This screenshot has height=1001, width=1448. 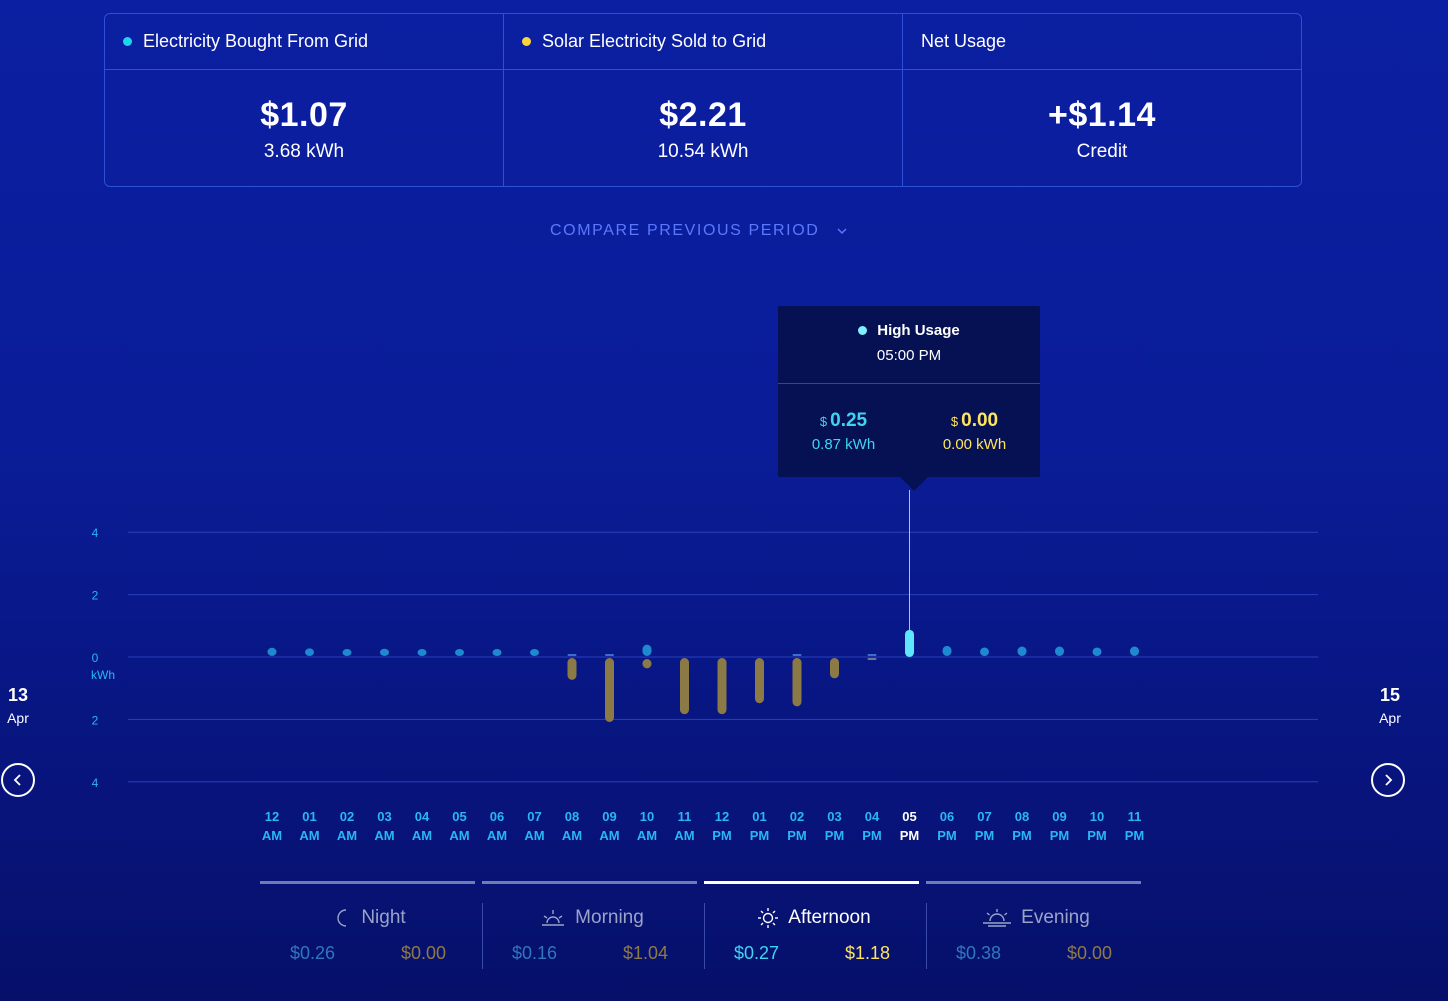 I want to click on chevron-down-icon, so click(x=842, y=231).